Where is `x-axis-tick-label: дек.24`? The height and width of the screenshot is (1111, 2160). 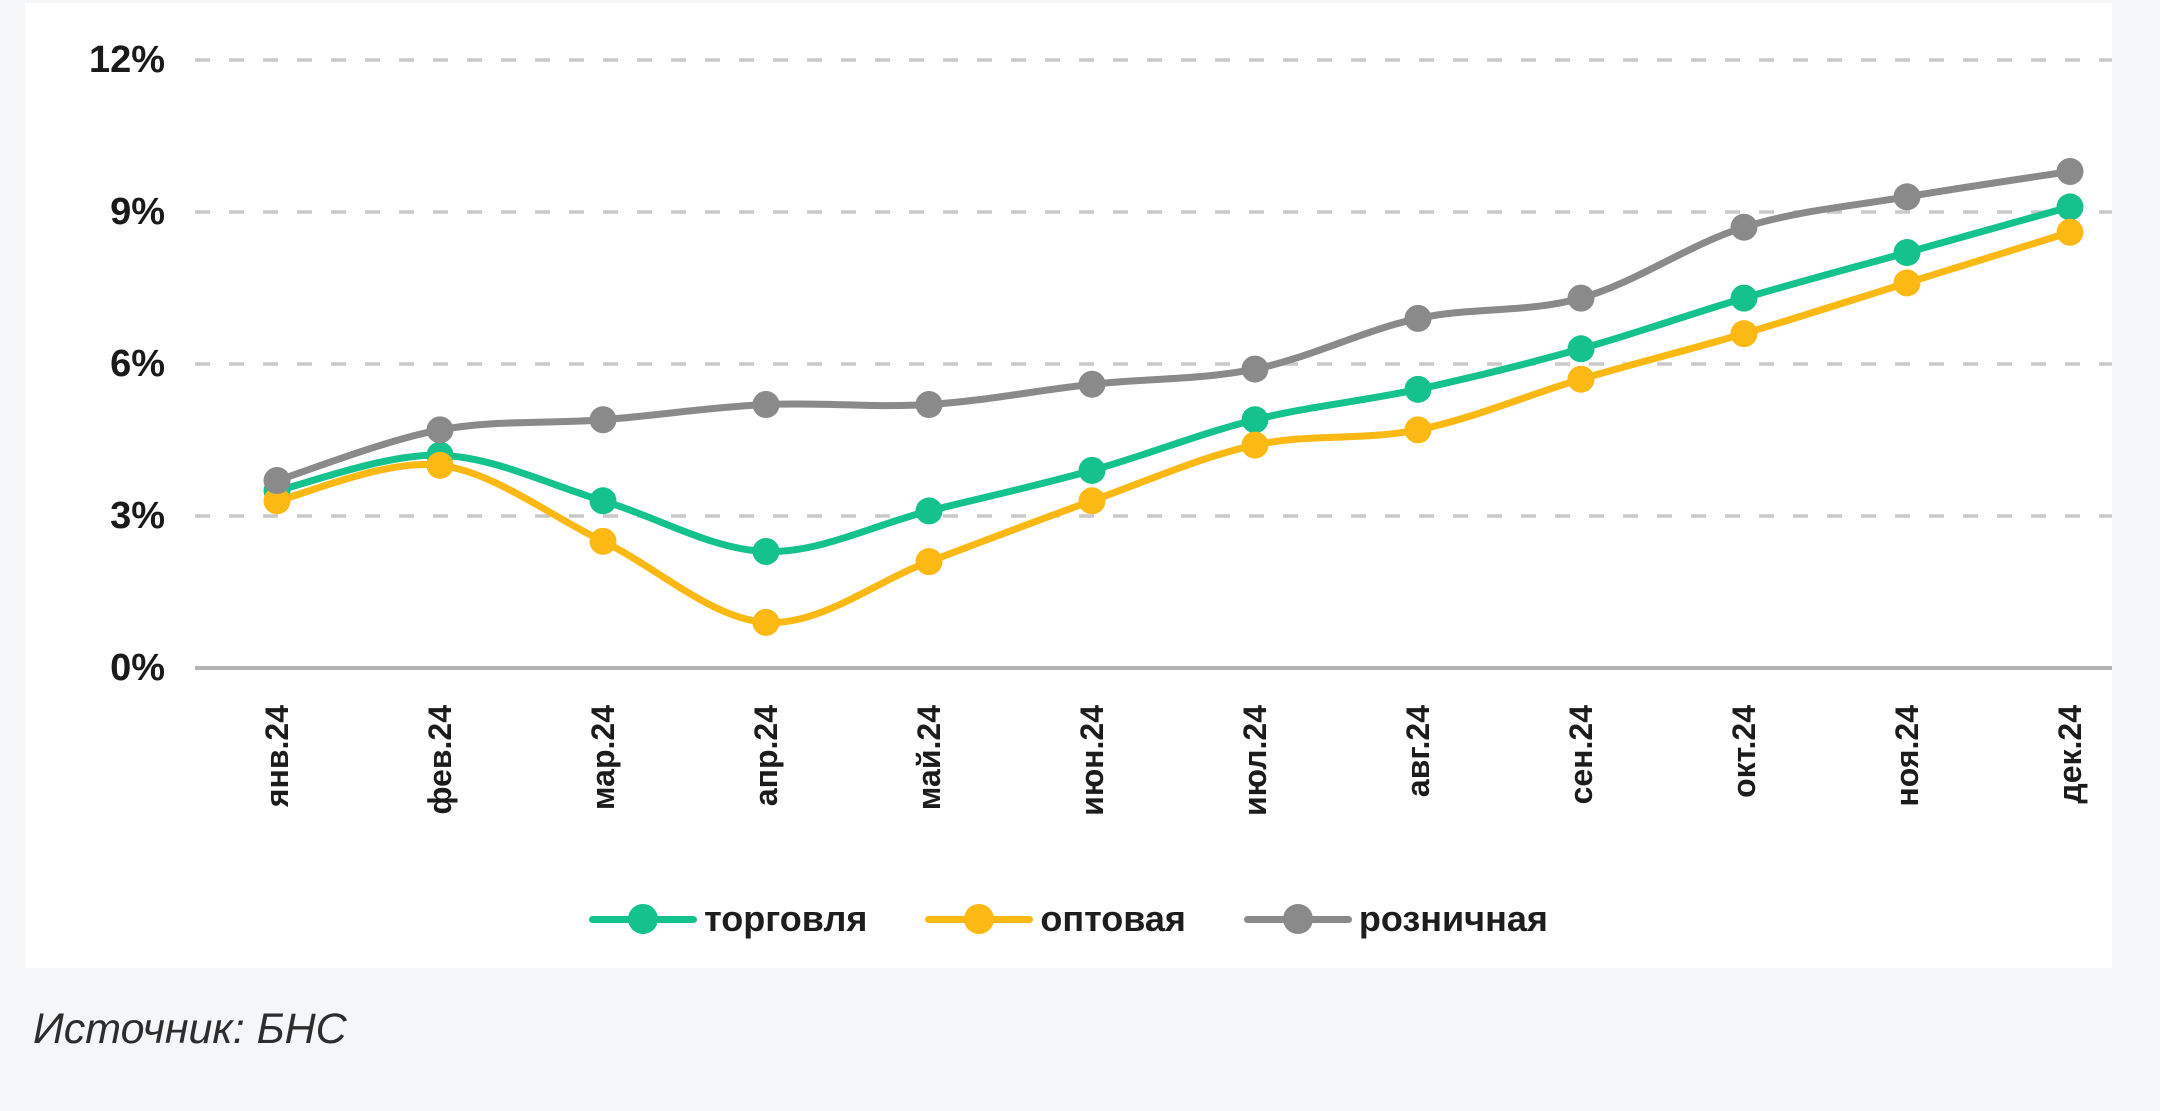 x-axis-tick-label: дек.24 is located at coordinates (2070, 754).